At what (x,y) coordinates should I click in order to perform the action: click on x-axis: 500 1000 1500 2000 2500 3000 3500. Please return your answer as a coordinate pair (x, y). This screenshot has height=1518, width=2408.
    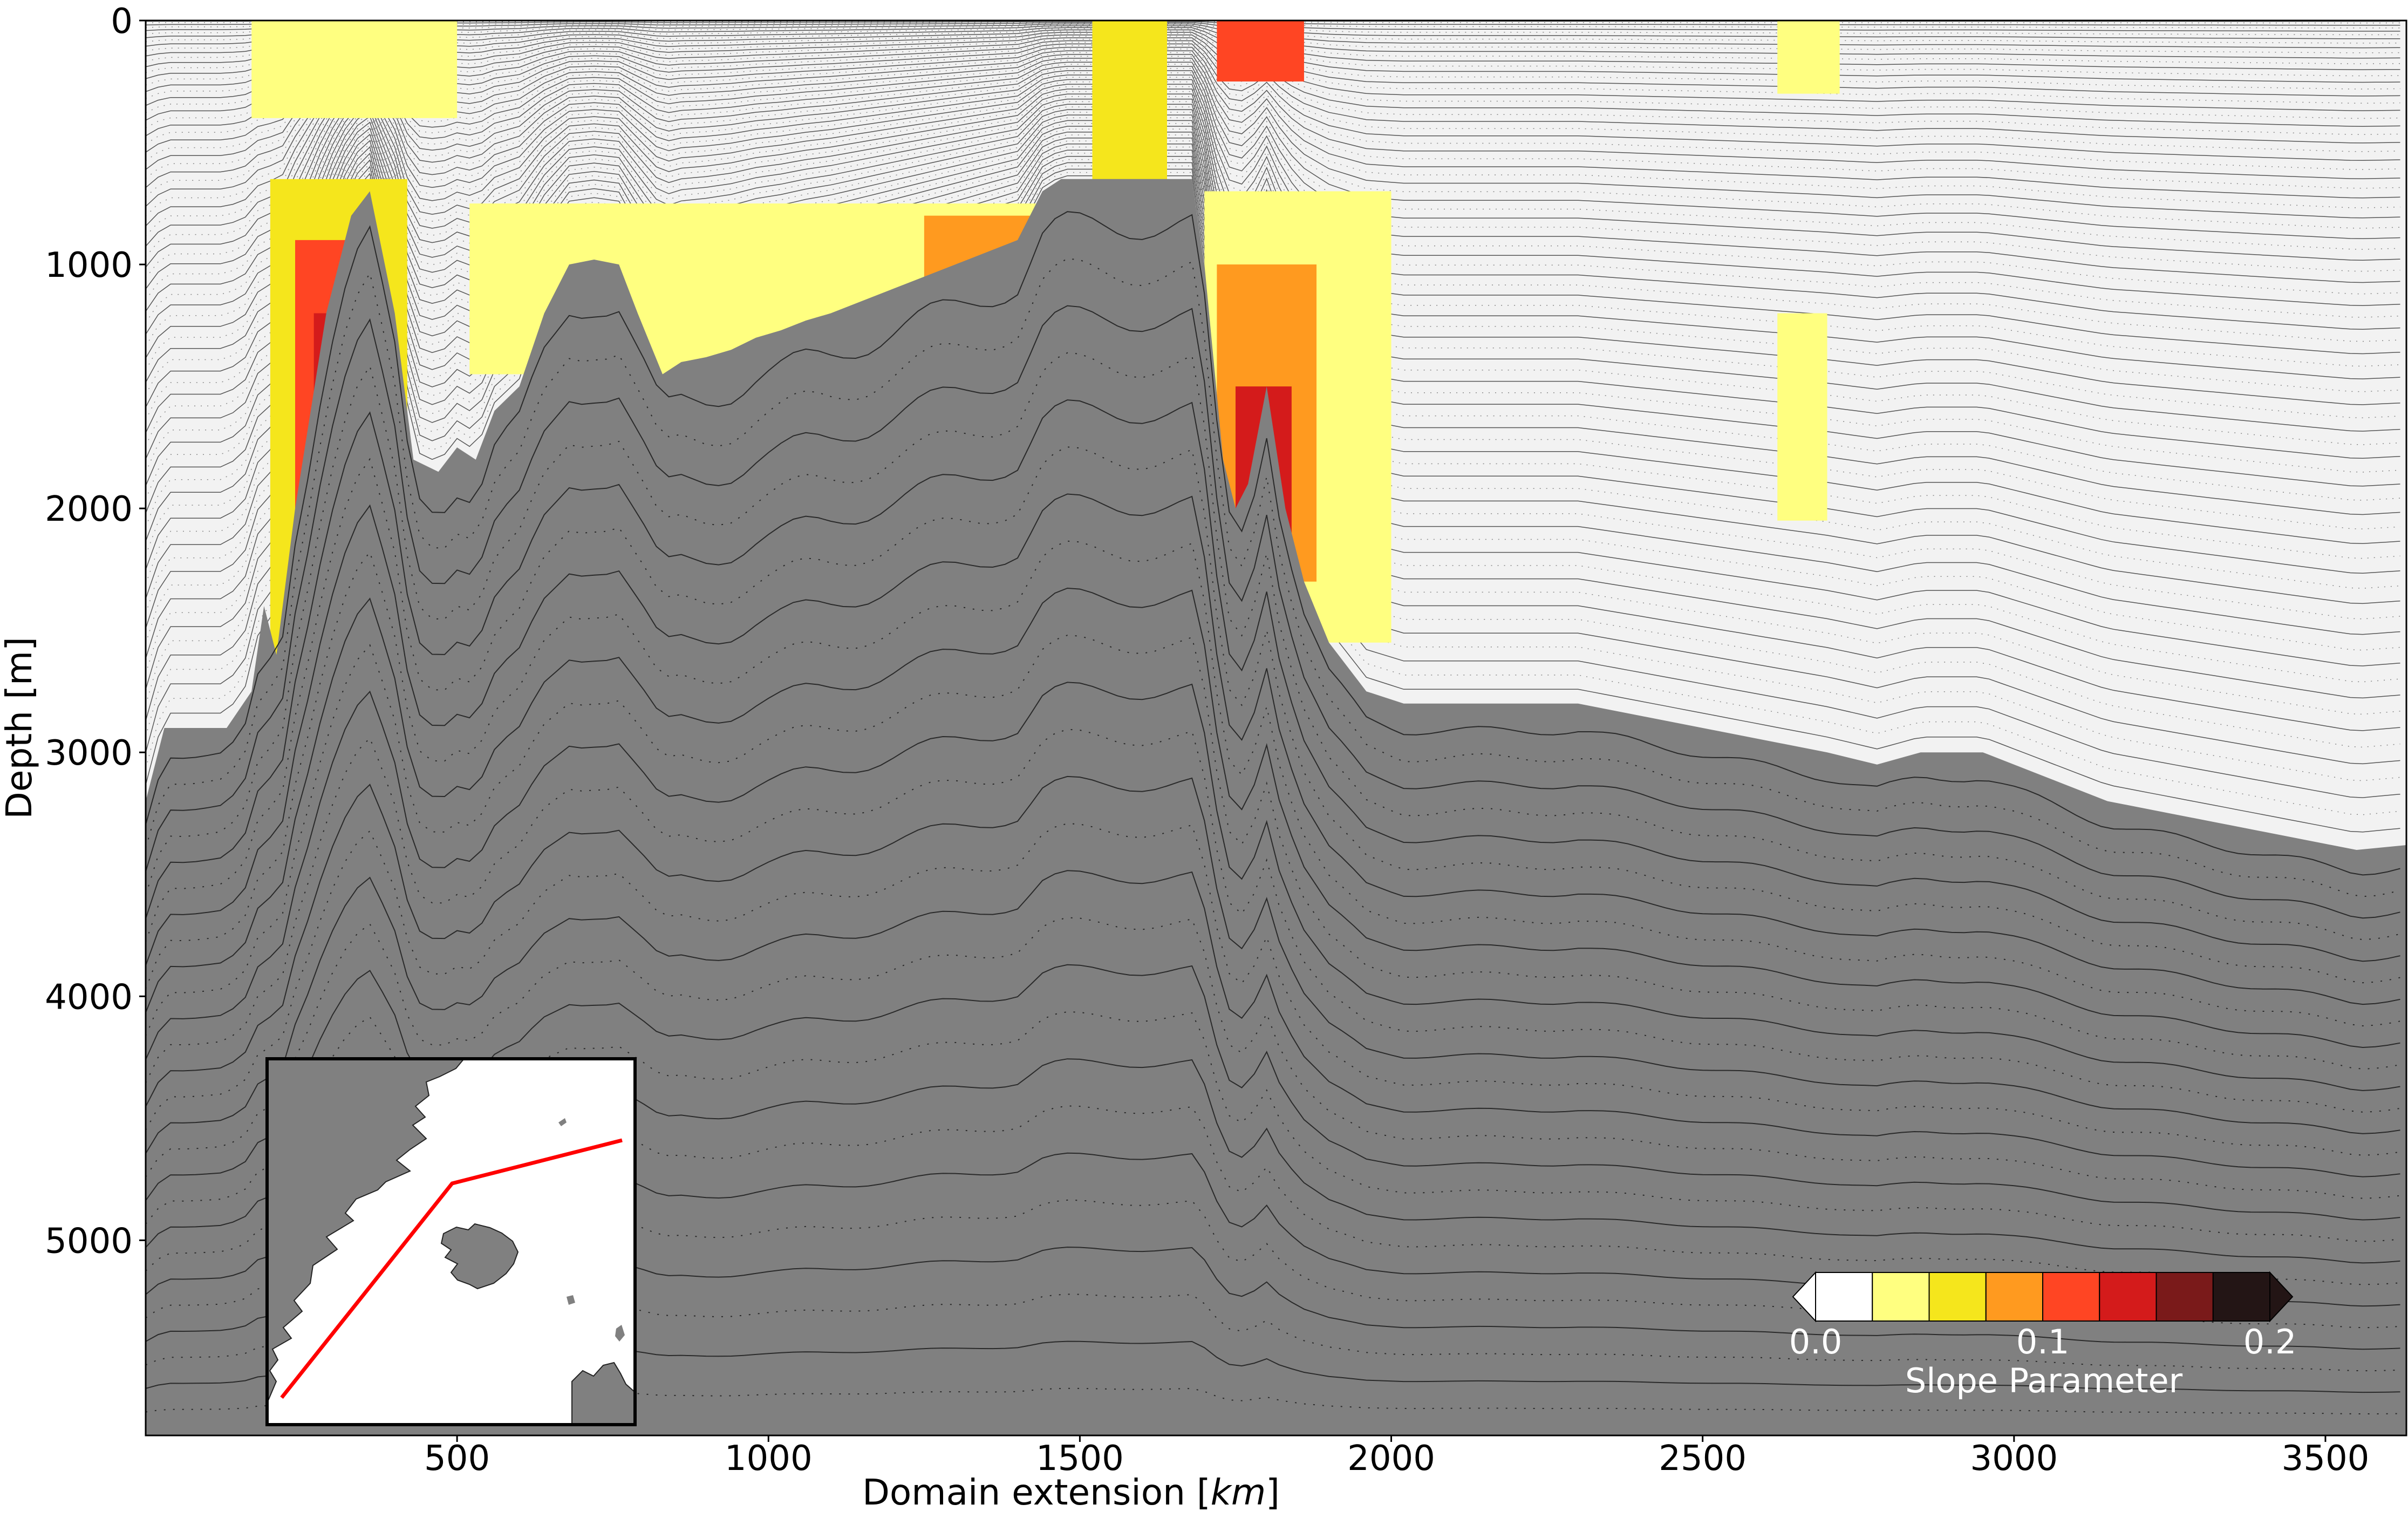
    Looking at the image, I should click on (1396, 1457).